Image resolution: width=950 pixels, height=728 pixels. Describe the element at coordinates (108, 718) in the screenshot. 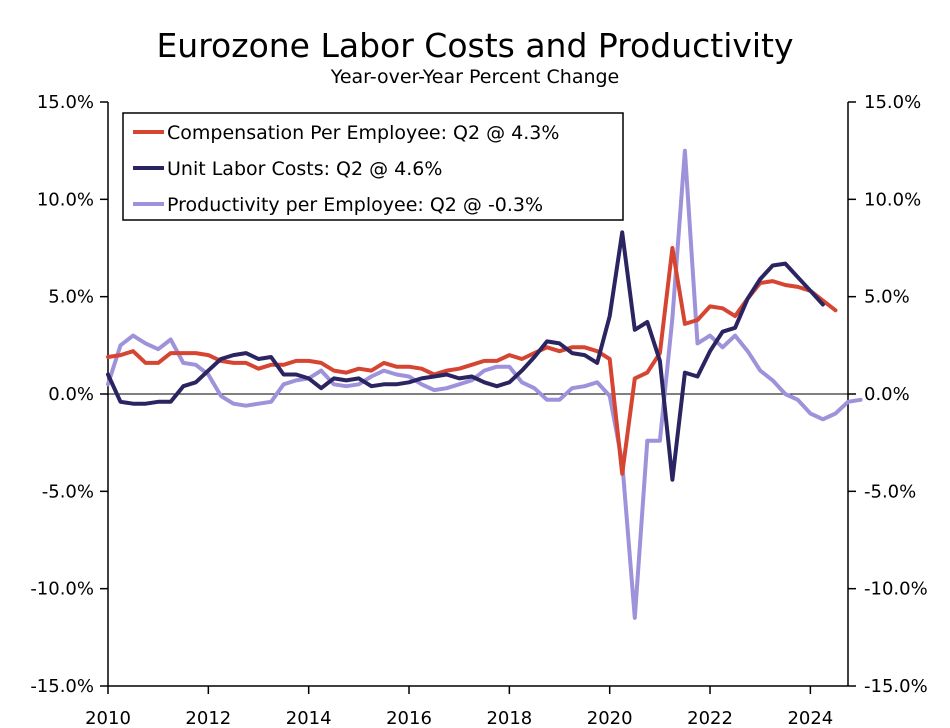

I see `x-tick-label: 2010` at that location.